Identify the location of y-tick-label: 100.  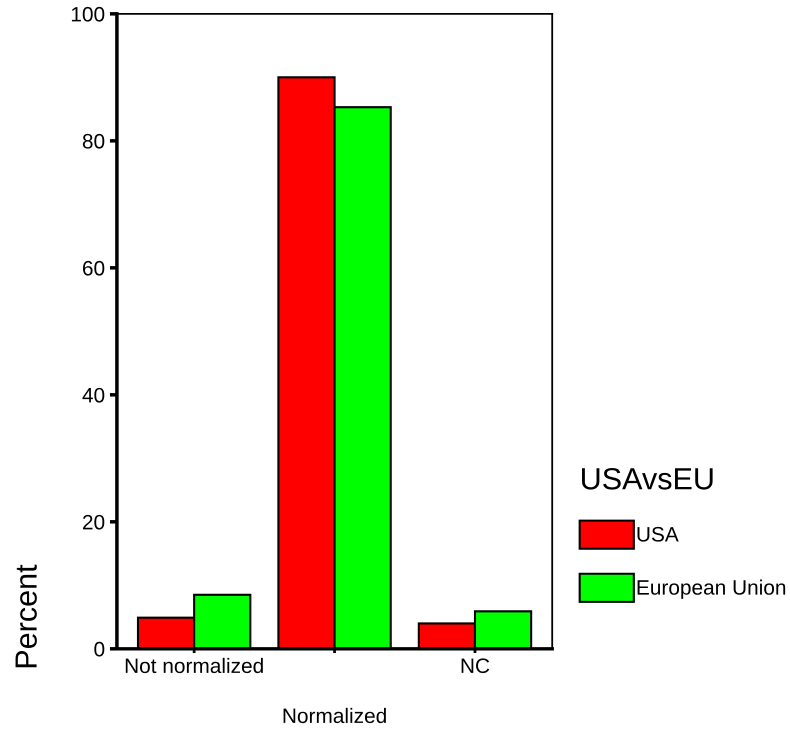
(88, 14).